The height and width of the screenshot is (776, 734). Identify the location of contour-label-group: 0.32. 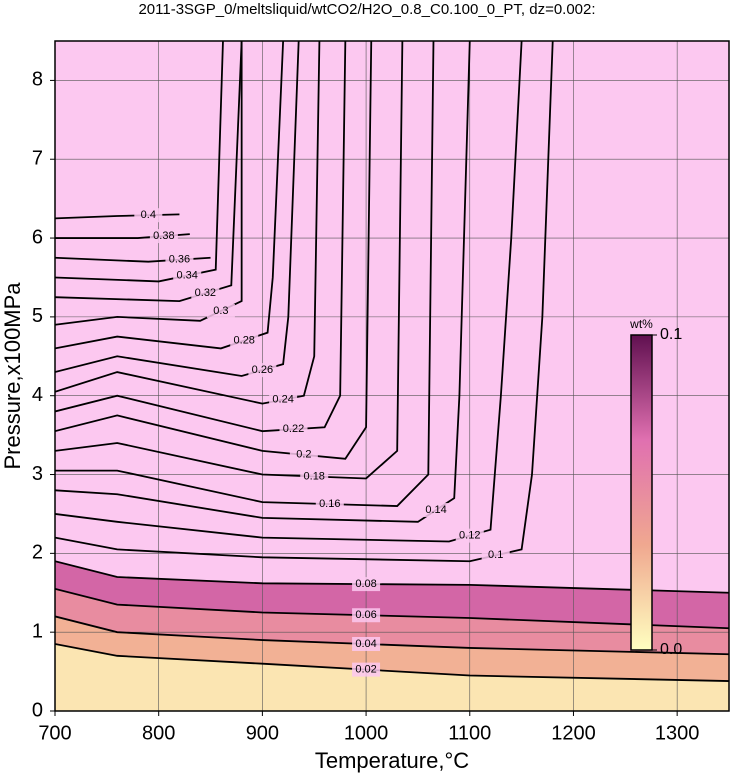
(205, 293).